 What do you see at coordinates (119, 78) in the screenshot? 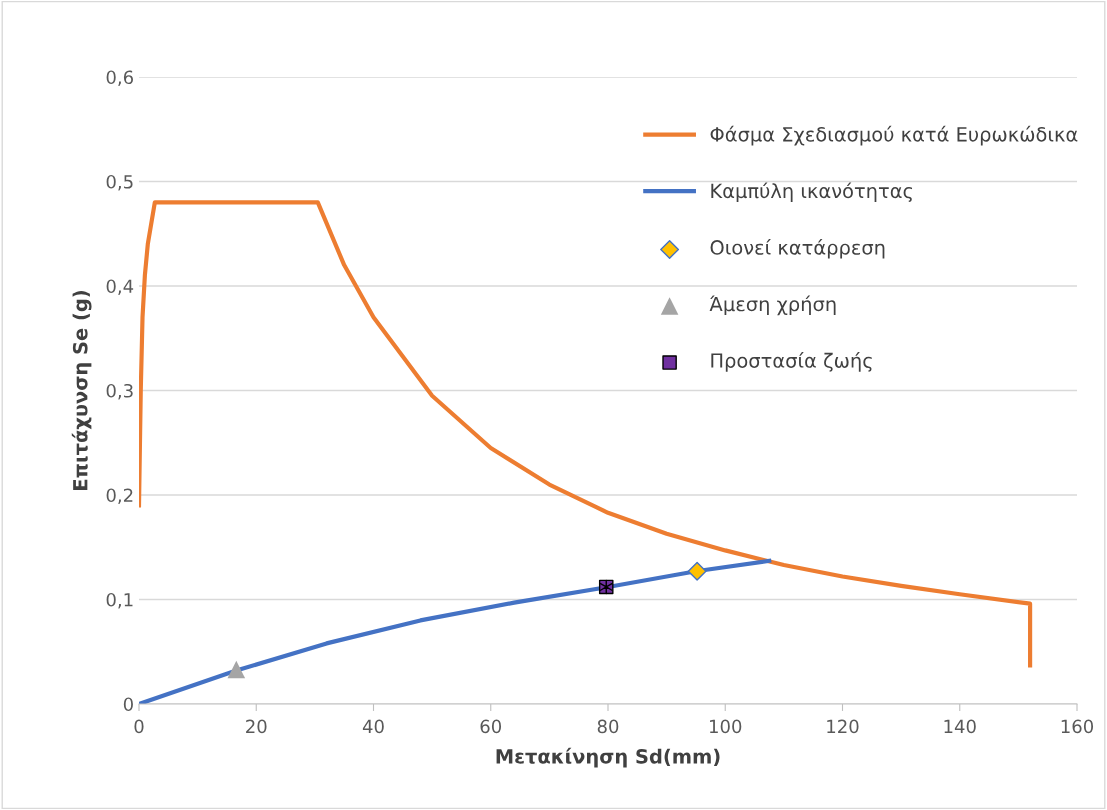
I see `y-tick-label: 0,6` at bounding box center [119, 78].